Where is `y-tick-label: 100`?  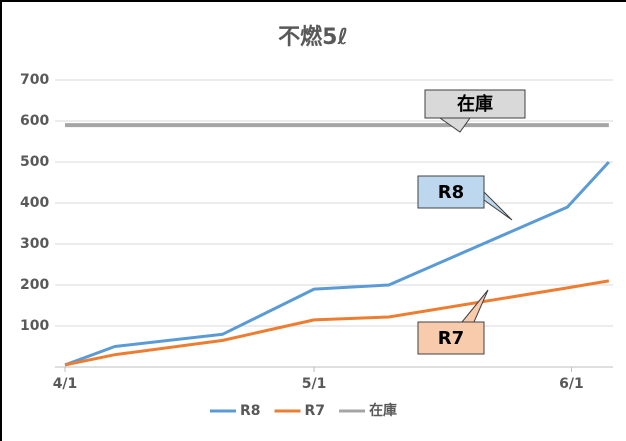 y-tick-label: 100 is located at coordinates (34, 326).